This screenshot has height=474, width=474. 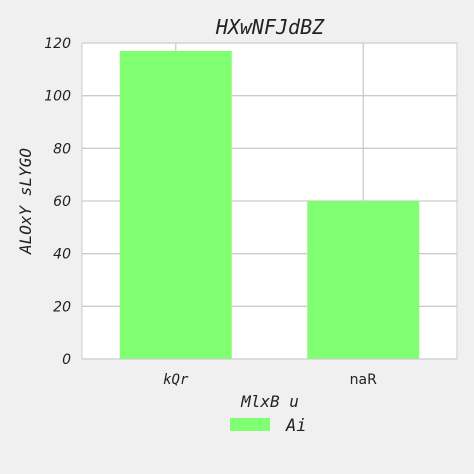 What do you see at coordinates (62, 202) in the screenshot?
I see `y-tick-label: 60` at bounding box center [62, 202].